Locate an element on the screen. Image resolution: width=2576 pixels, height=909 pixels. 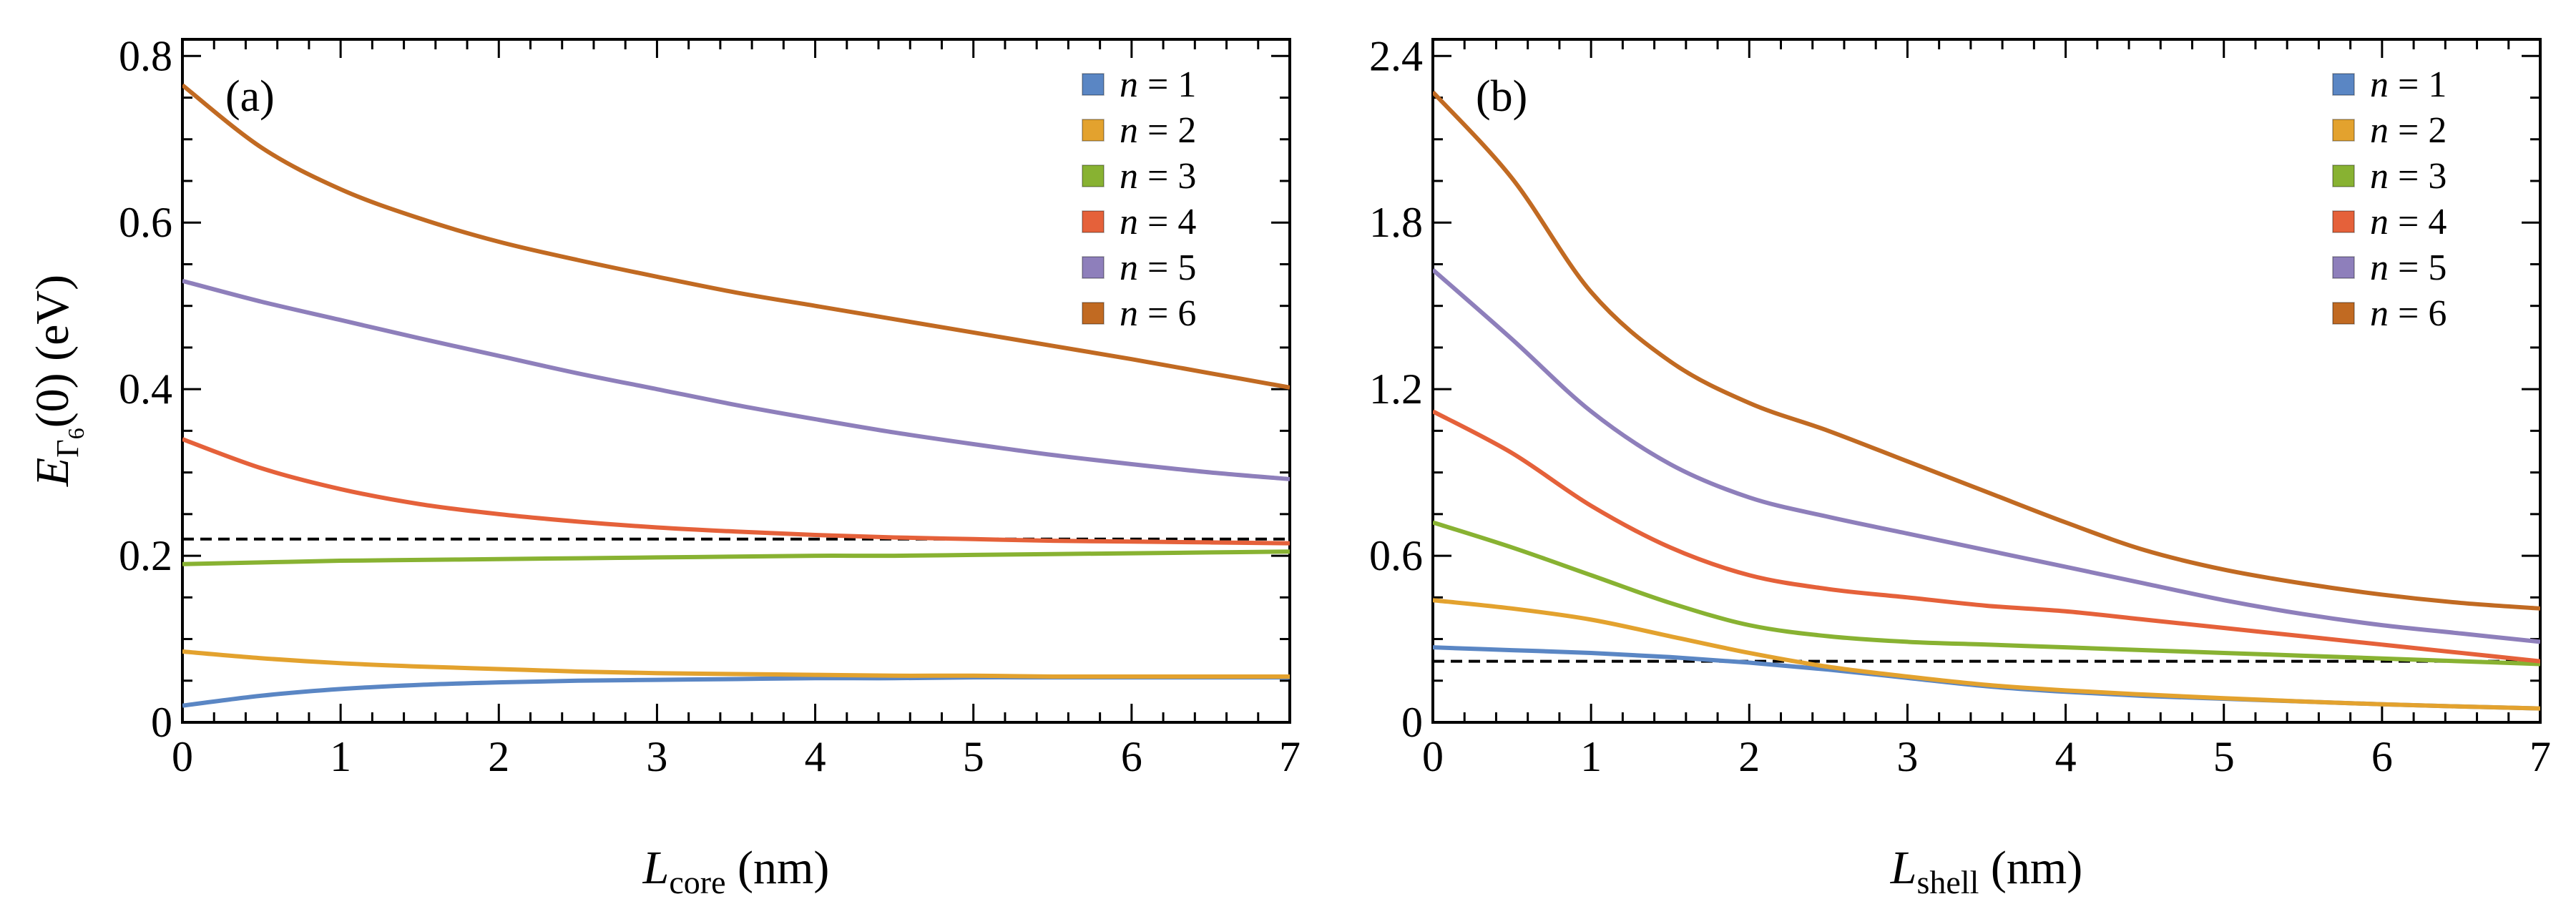
y-tick-label: 0.4 is located at coordinates (145, 389).